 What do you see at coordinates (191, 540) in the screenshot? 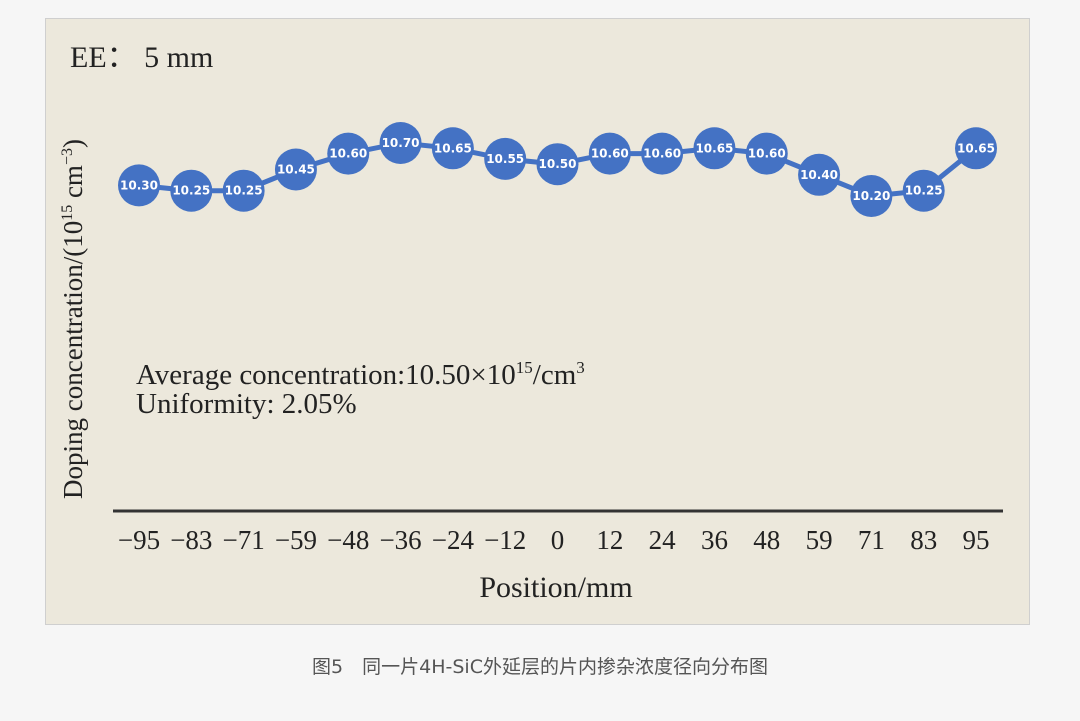
I see `x-tick-label: −83` at bounding box center [191, 540].